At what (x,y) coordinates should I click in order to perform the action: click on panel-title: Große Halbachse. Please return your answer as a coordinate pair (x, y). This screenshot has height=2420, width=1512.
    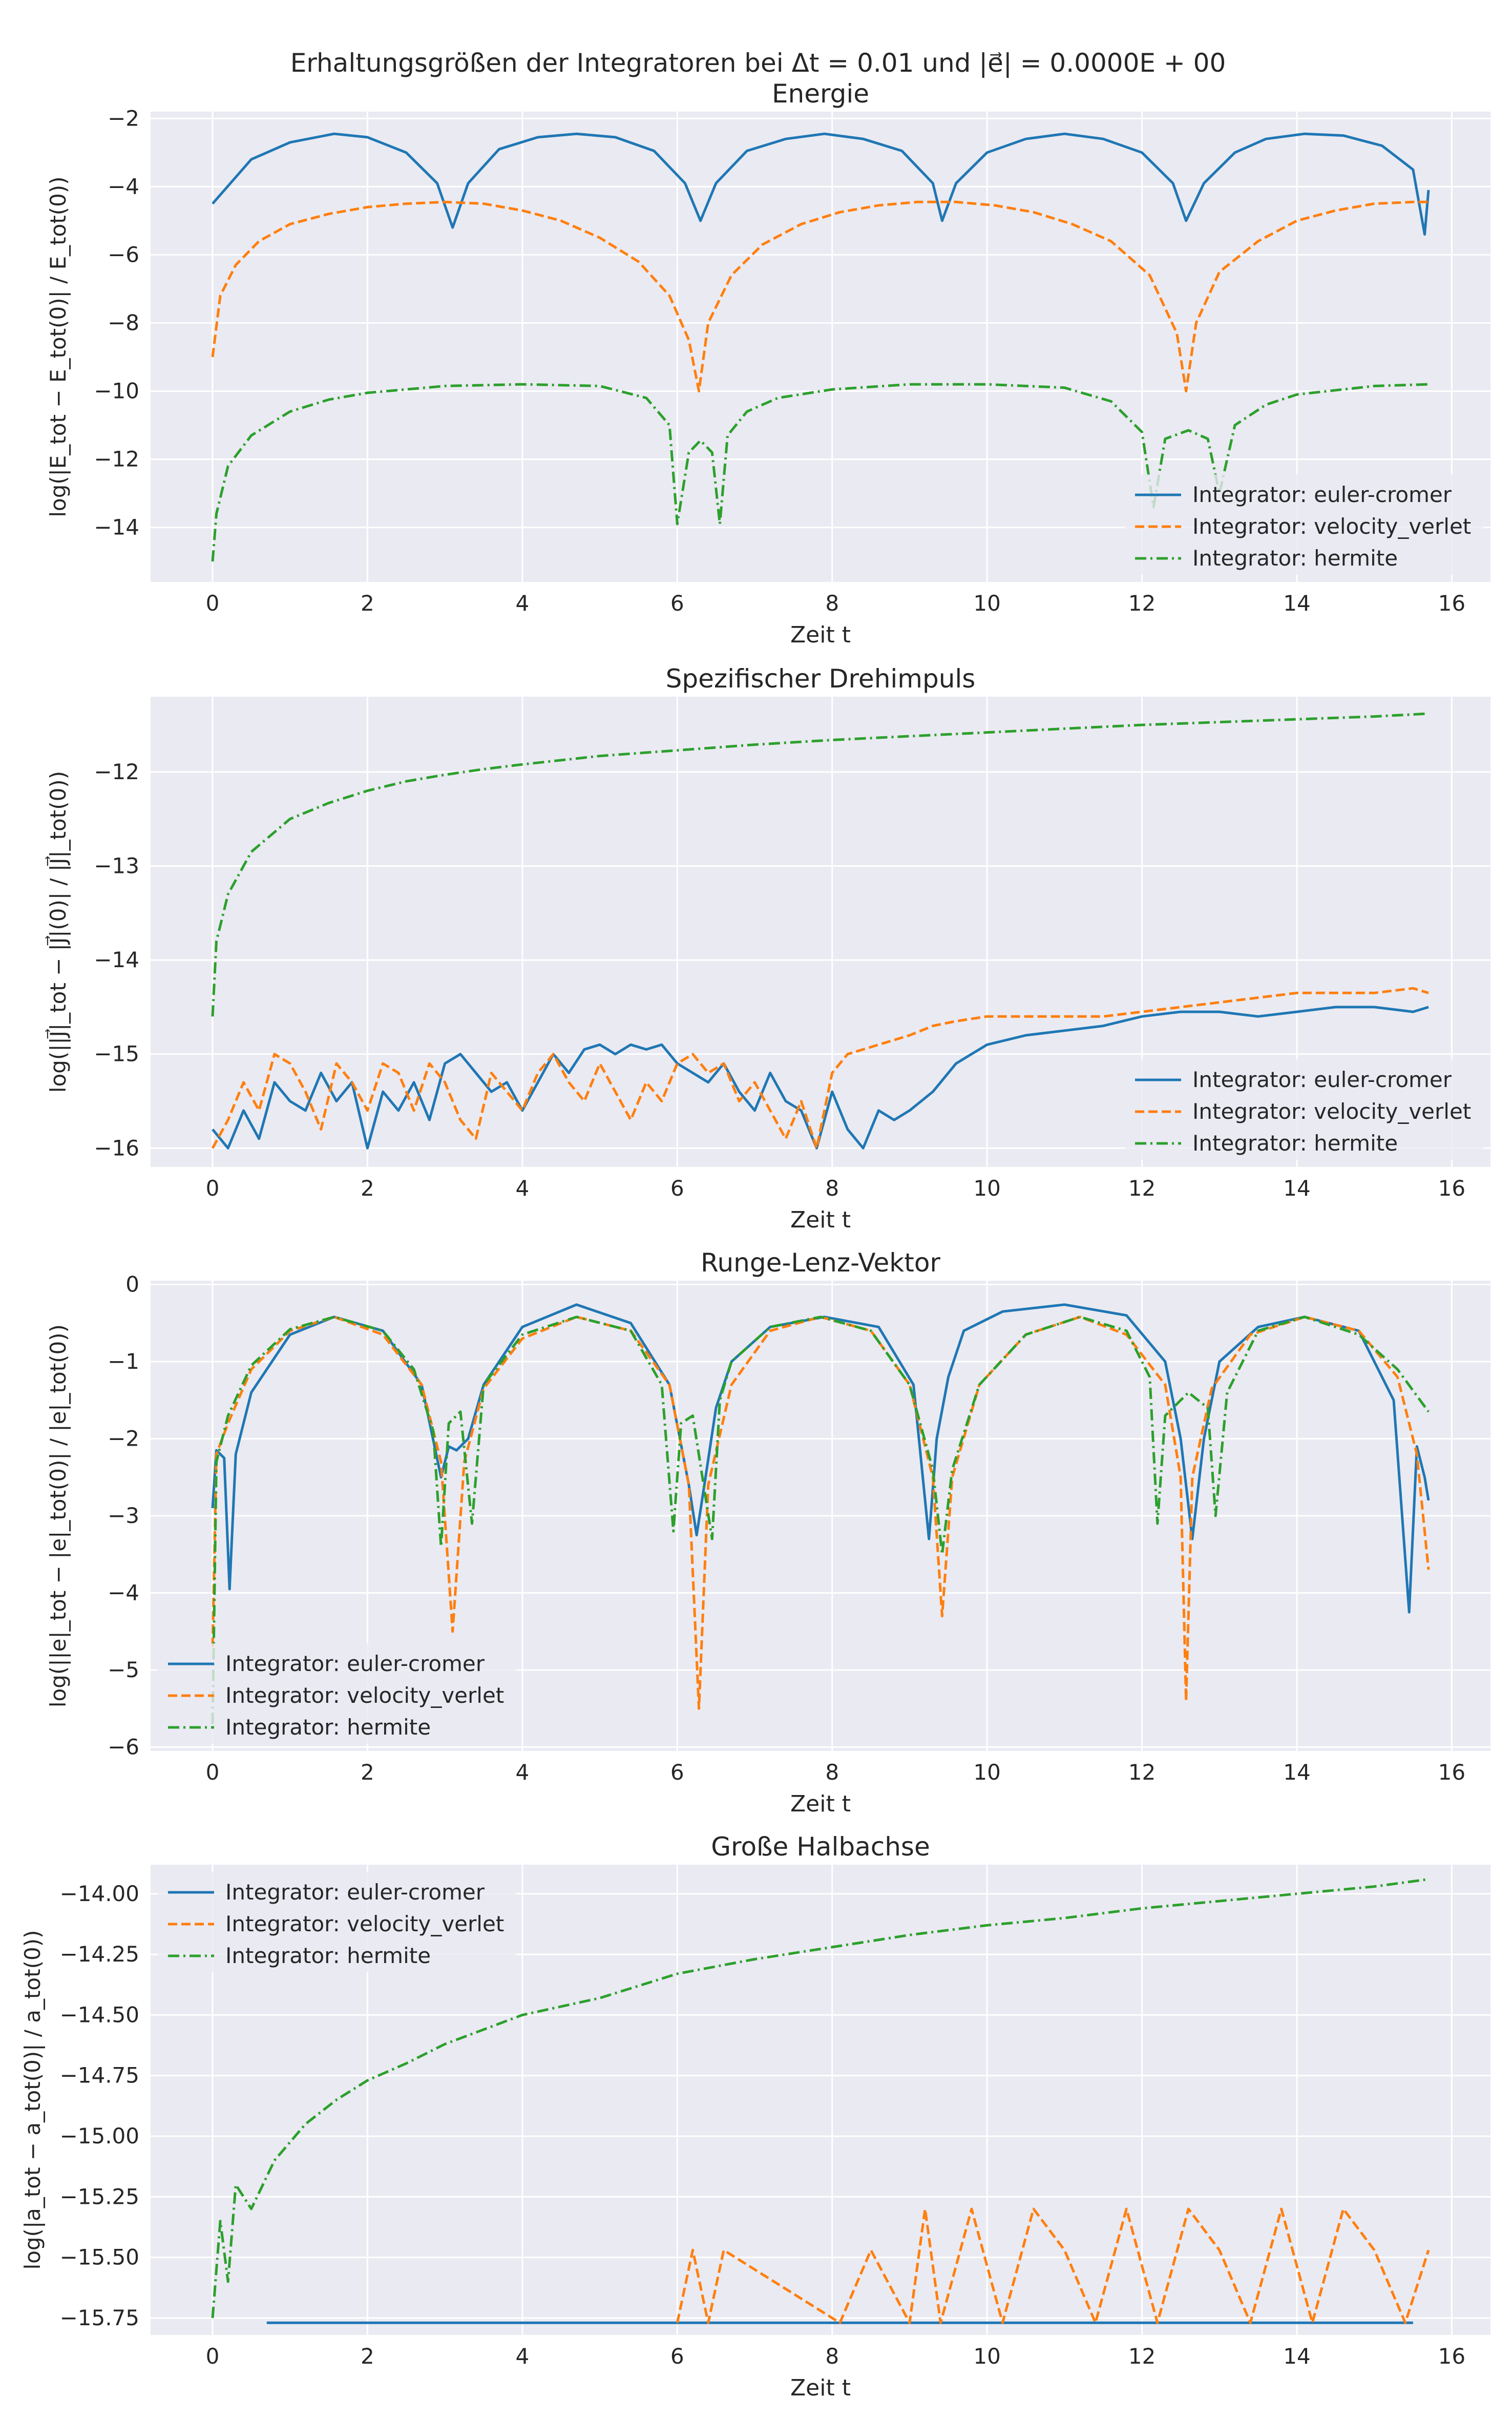
    Looking at the image, I should click on (820, 1847).